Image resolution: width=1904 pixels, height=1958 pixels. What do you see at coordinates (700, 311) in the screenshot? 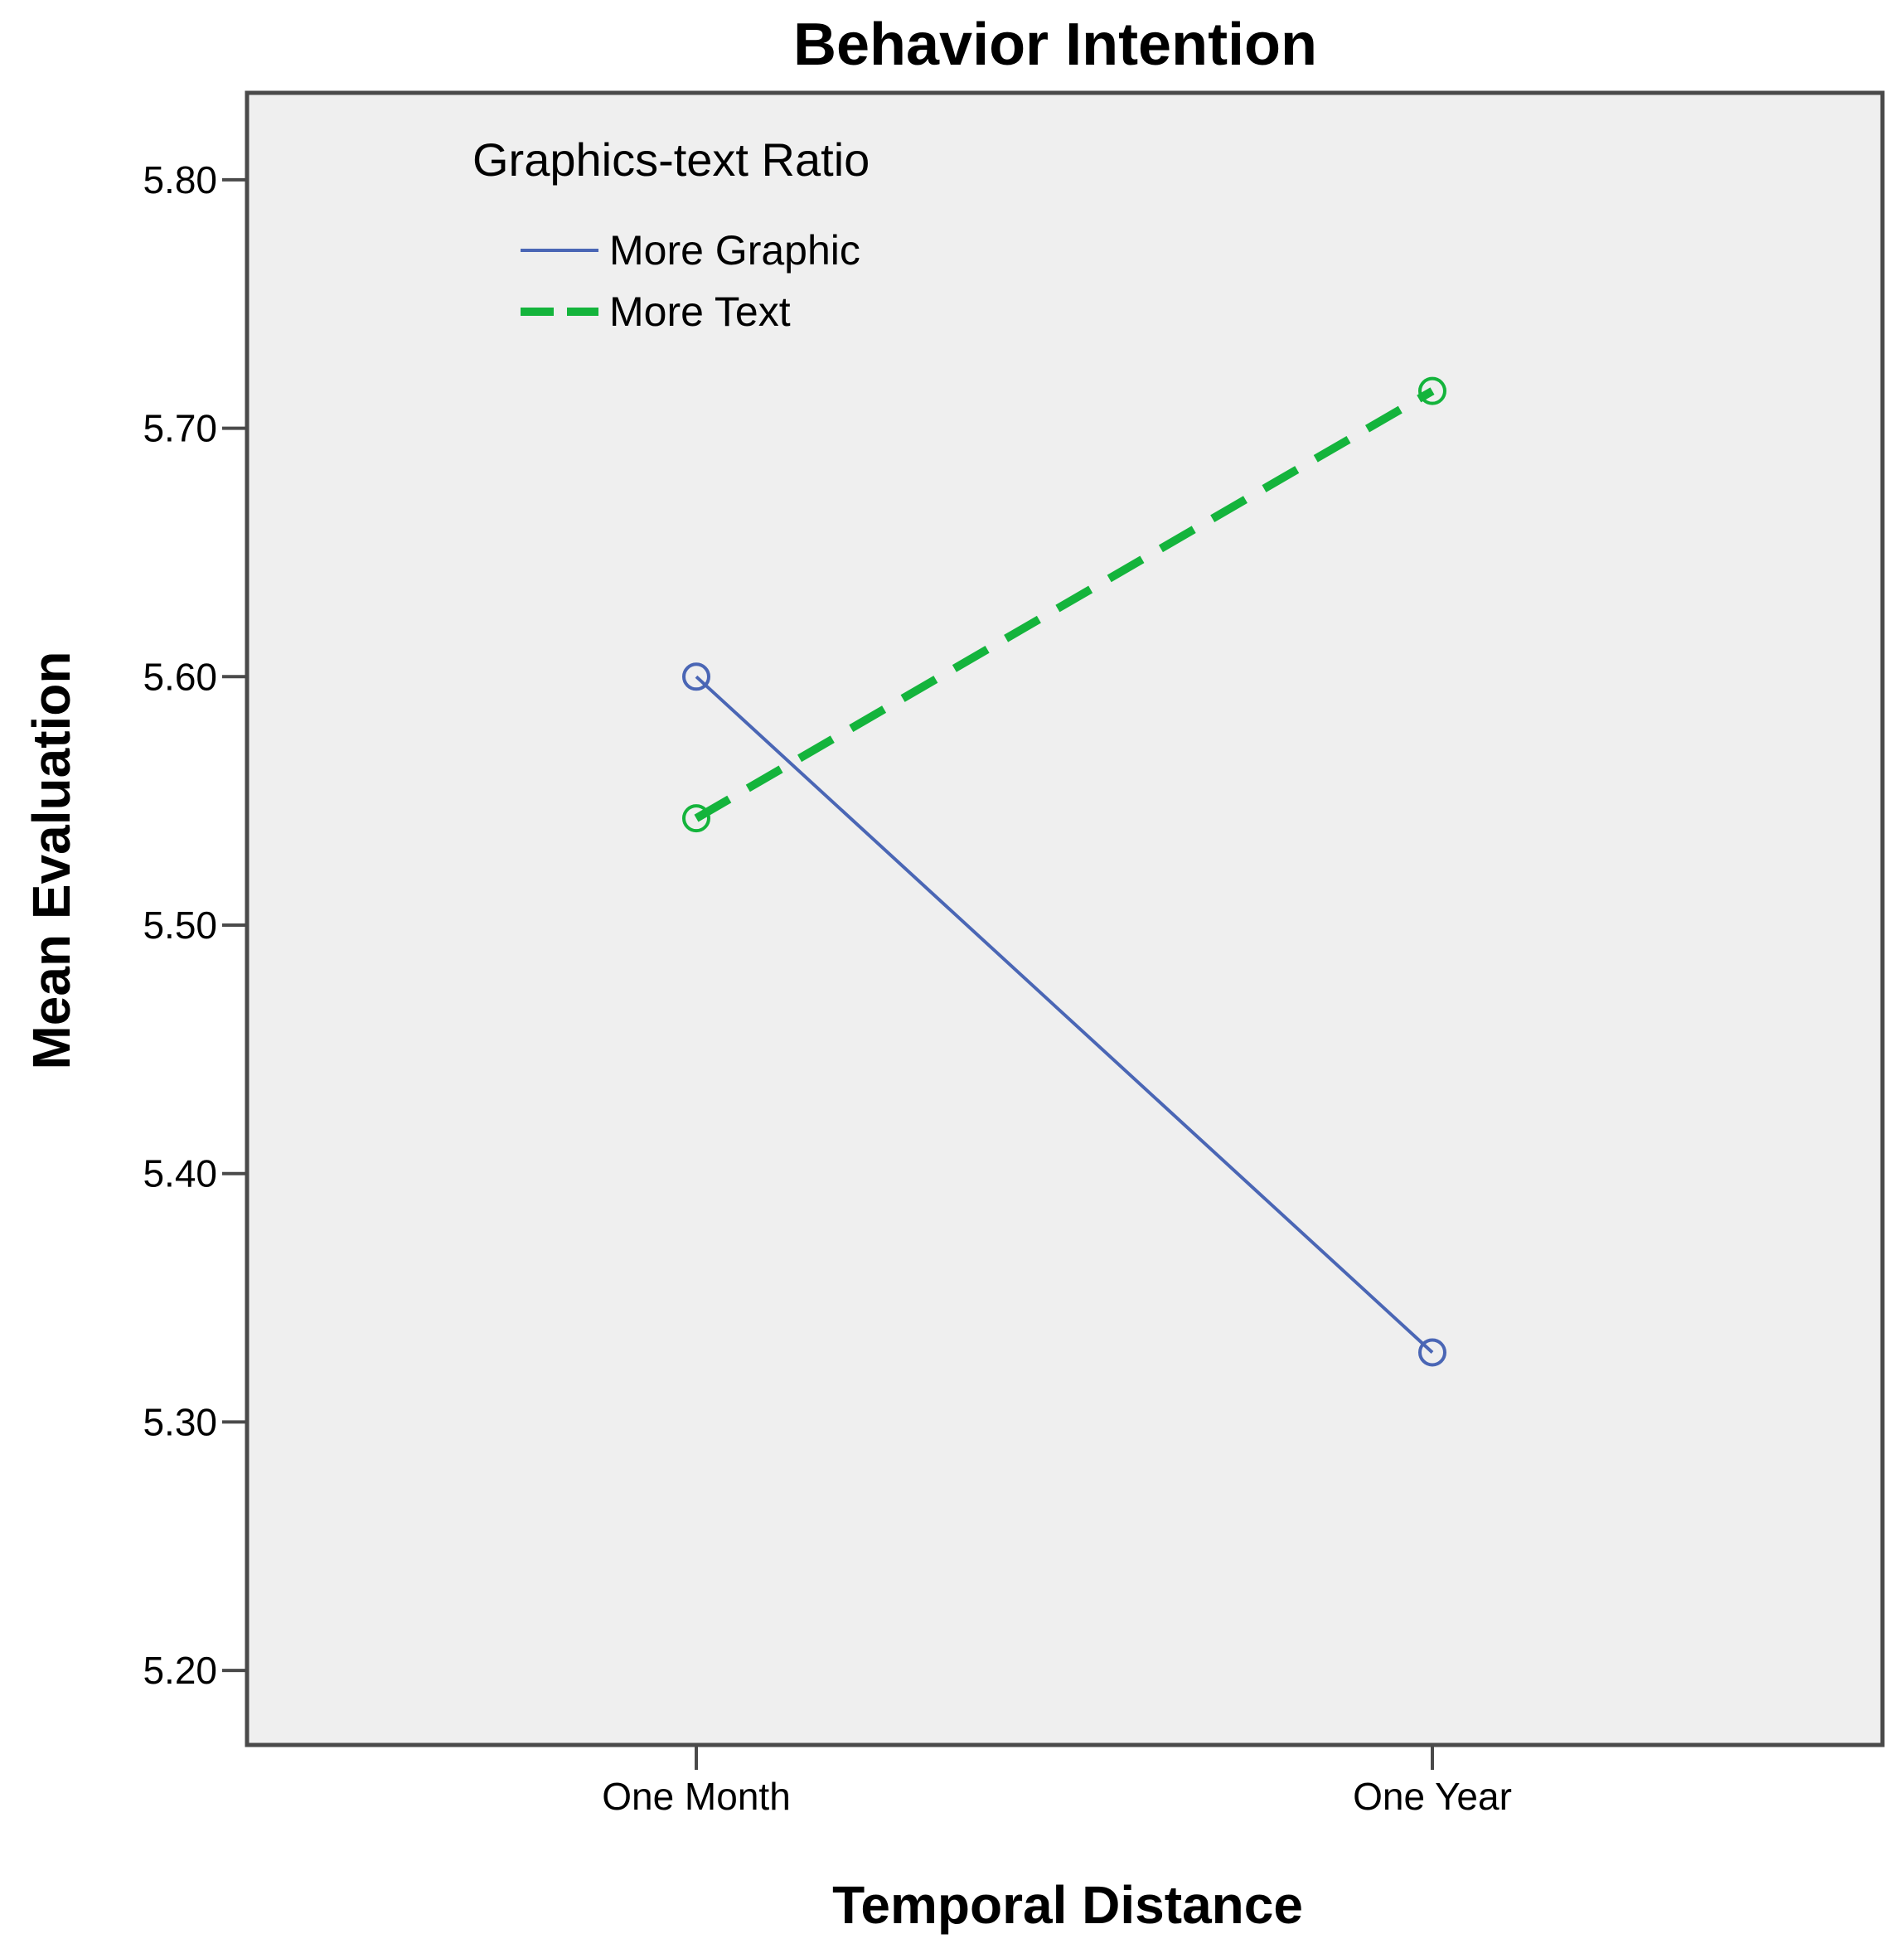
I see `legend-label-2: More Text` at bounding box center [700, 311].